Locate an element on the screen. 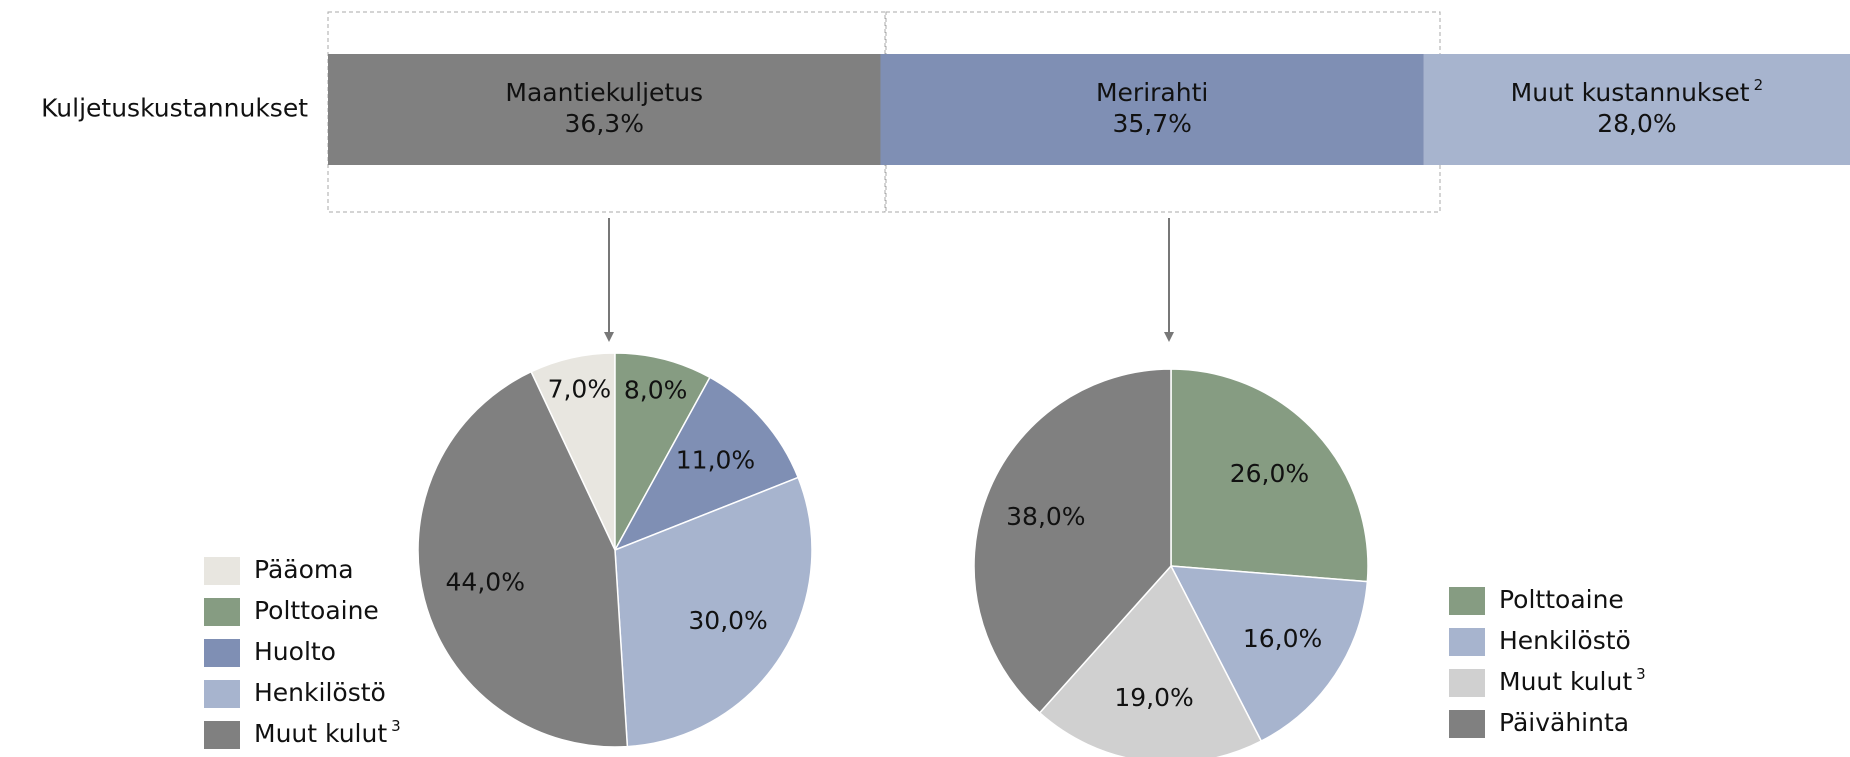 The image size is (1850, 757). data-label: 30,0% is located at coordinates (727, 620).